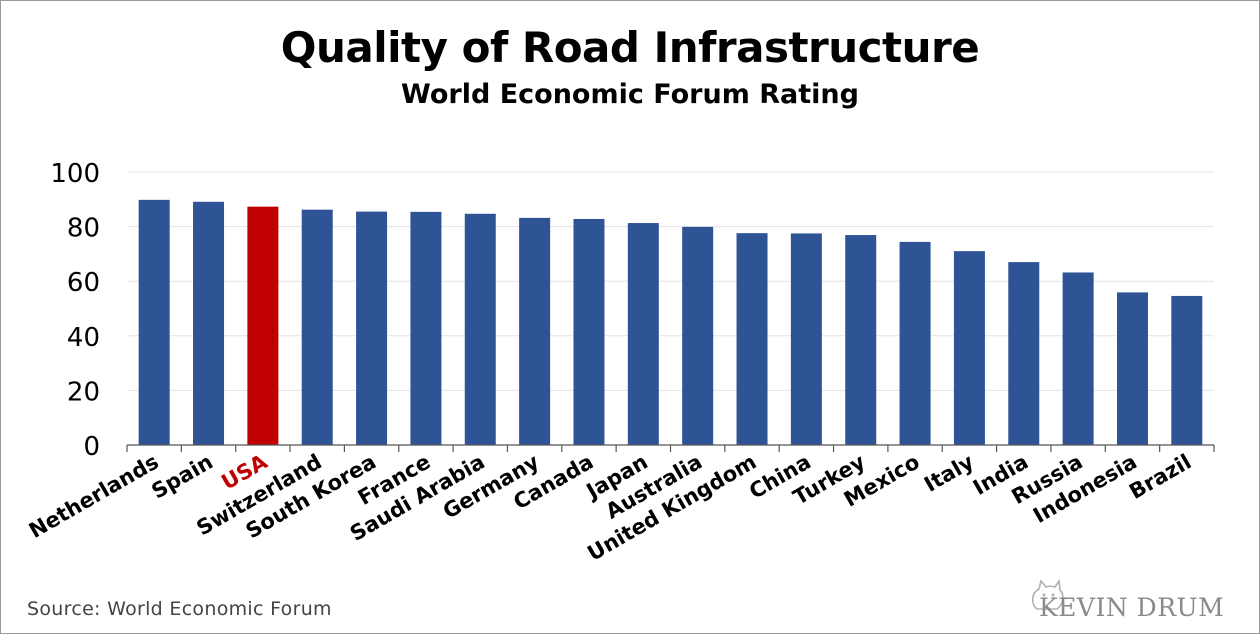 This screenshot has height=634, width=1260. I want to click on x-axis, so click(670, 448).